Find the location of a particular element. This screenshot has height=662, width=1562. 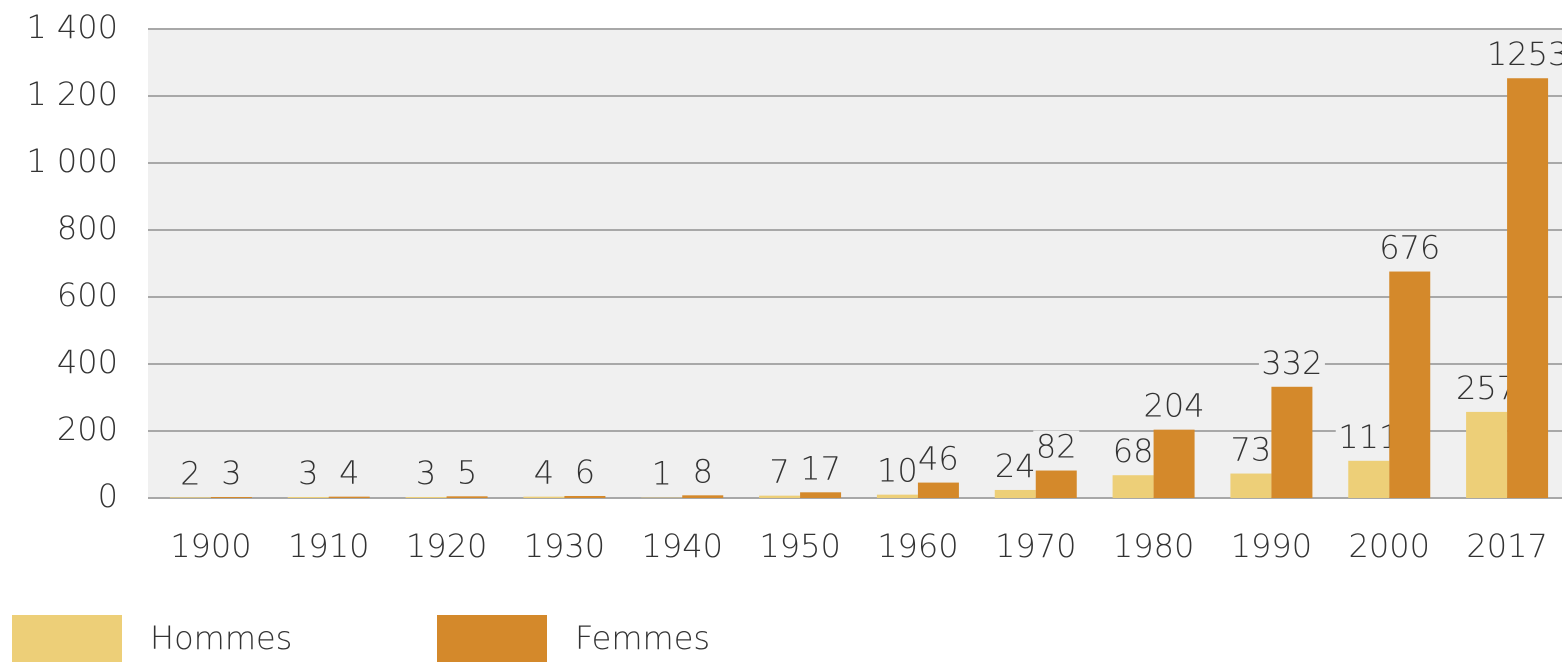

data-label: 1253 is located at coordinates (1524, 54).